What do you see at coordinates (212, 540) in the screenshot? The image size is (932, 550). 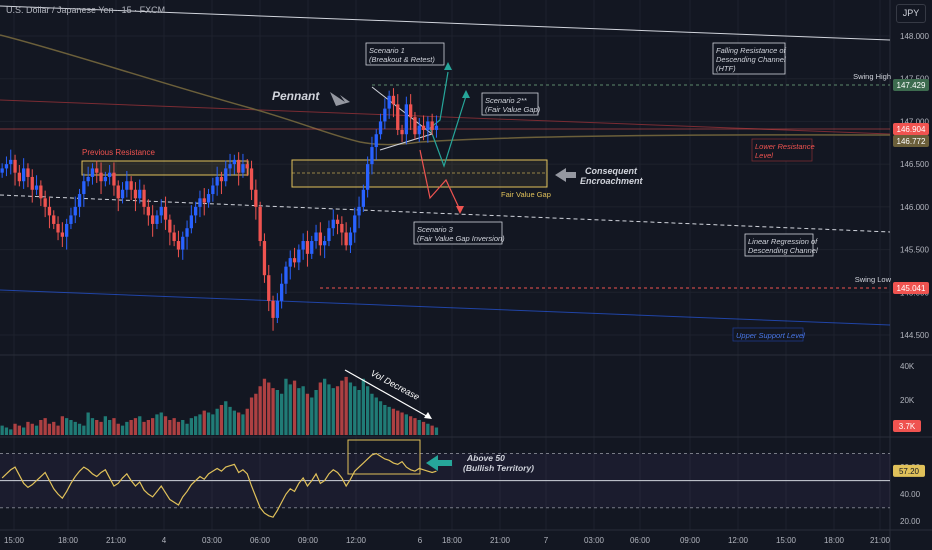 I see `time-tick-label: 03:00` at bounding box center [212, 540].